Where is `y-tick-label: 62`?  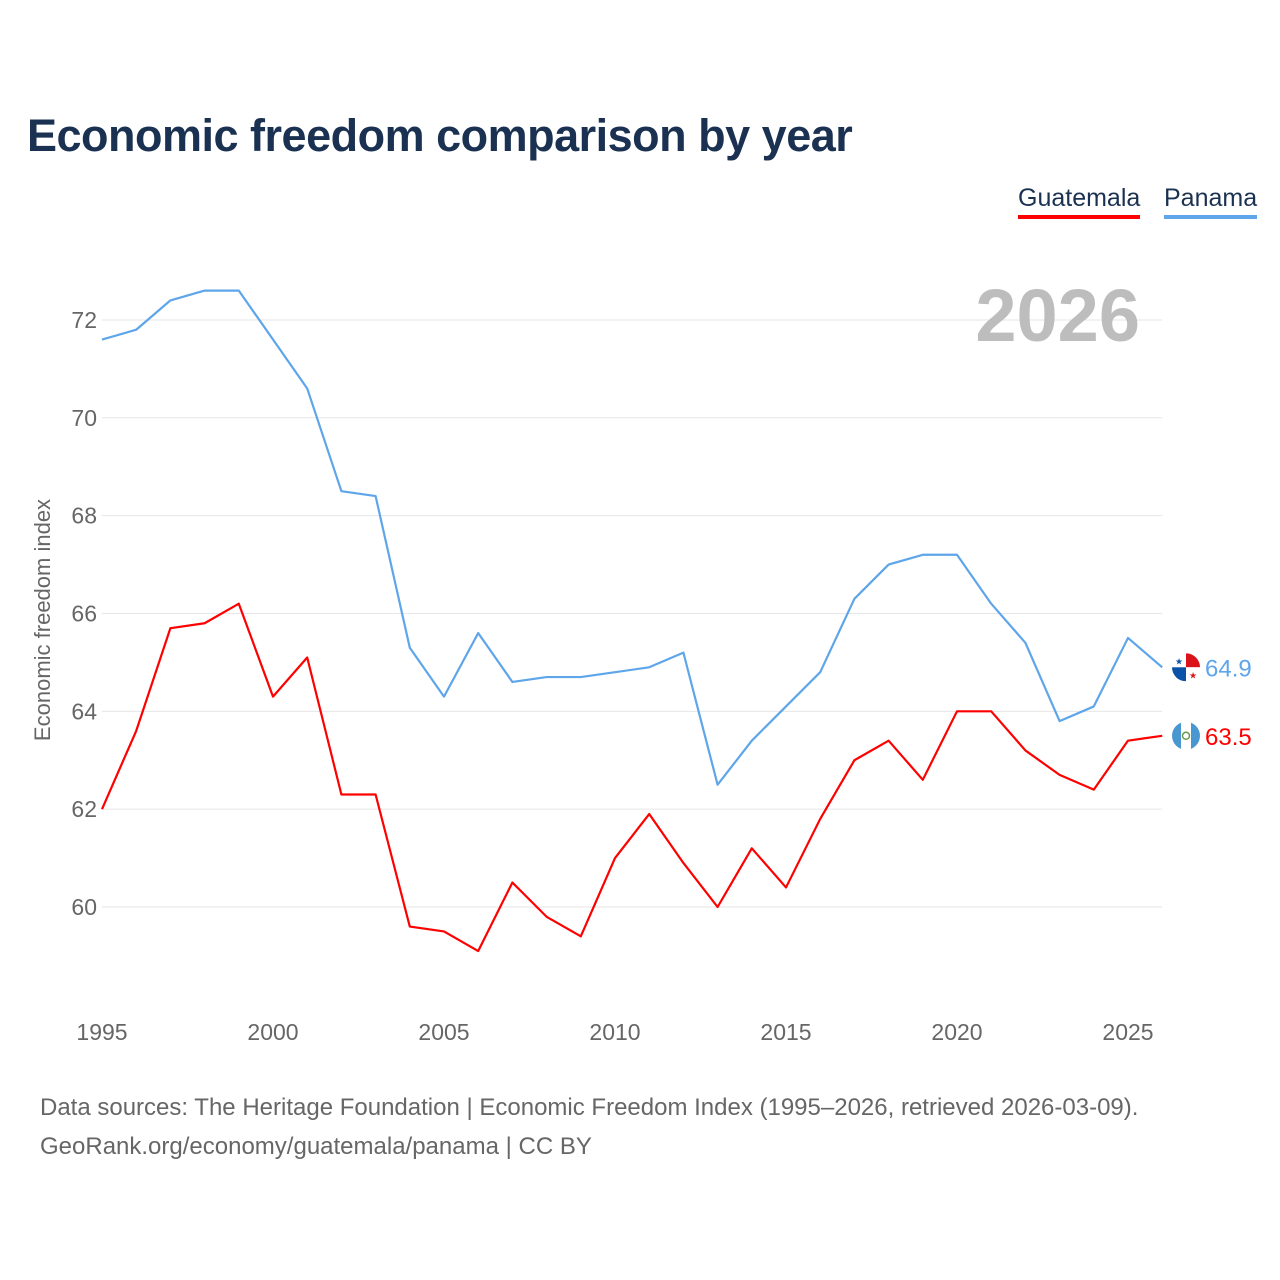 y-tick-label: 62 is located at coordinates (84, 809).